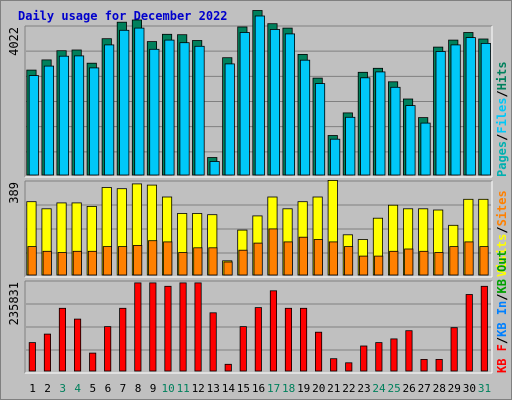  Describe the element at coordinates (47, 388) in the screenshot. I see `x-tick-label: 2` at that location.